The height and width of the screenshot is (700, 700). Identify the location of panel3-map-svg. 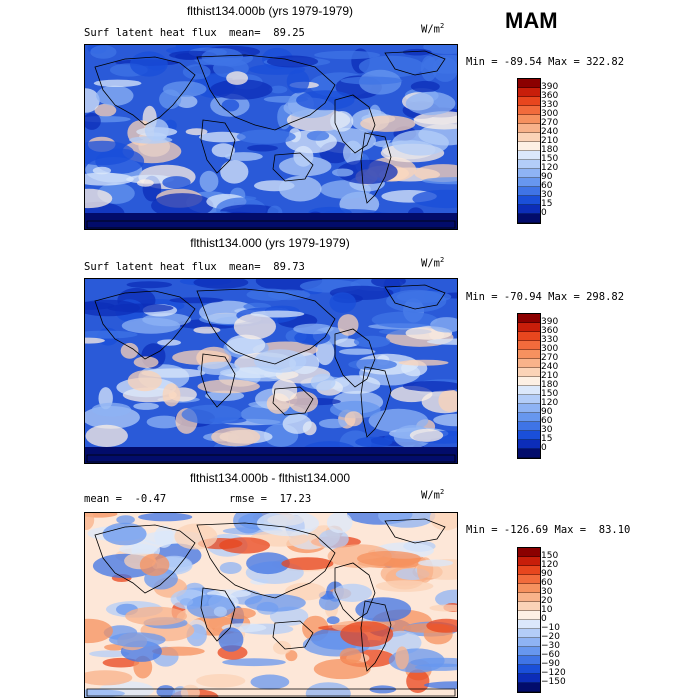
(271, 605).